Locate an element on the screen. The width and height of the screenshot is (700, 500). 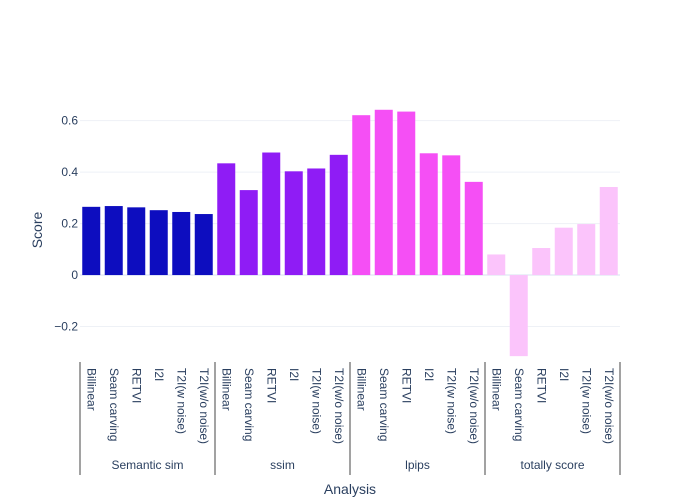
y-axis-ticks: −0.2 0 0.2 0.4 0.6 is located at coordinates (66, 224).